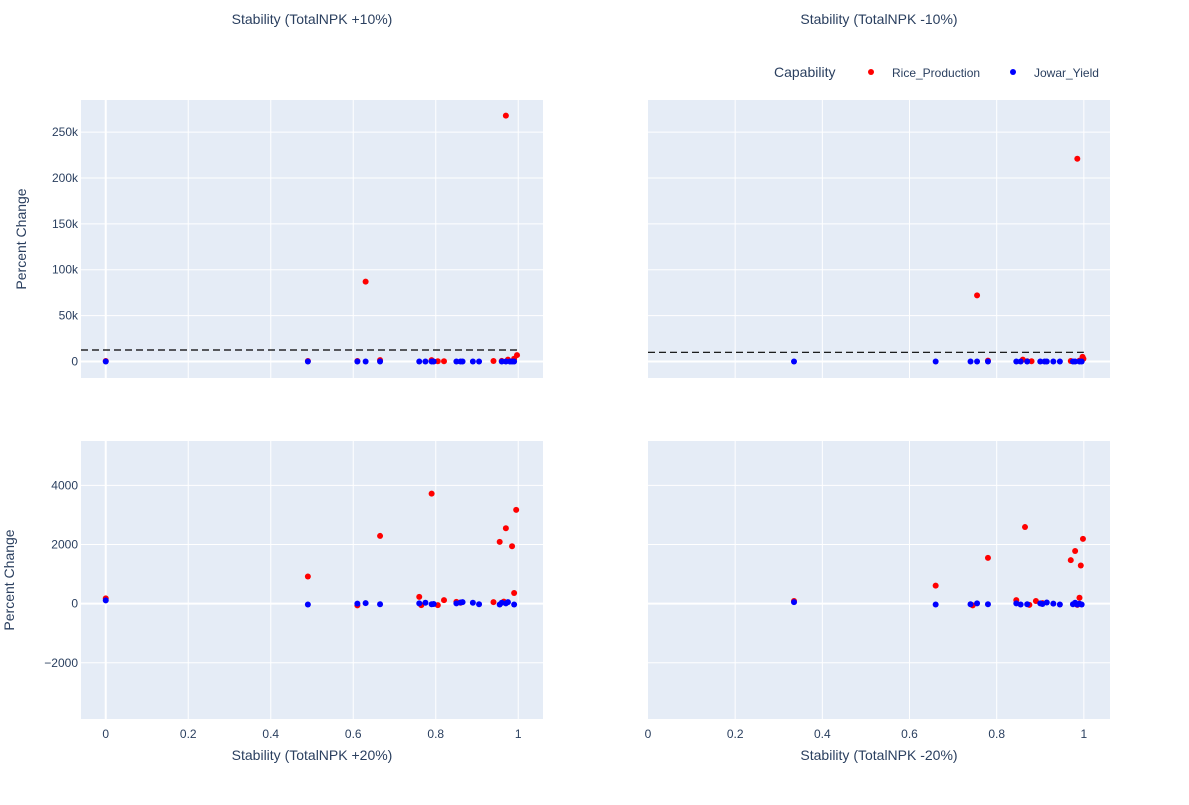 This screenshot has height=805, width=1189. What do you see at coordinates (21, 238) in the screenshot?
I see `y-axis-label: Percent Change` at bounding box center [21, 238].